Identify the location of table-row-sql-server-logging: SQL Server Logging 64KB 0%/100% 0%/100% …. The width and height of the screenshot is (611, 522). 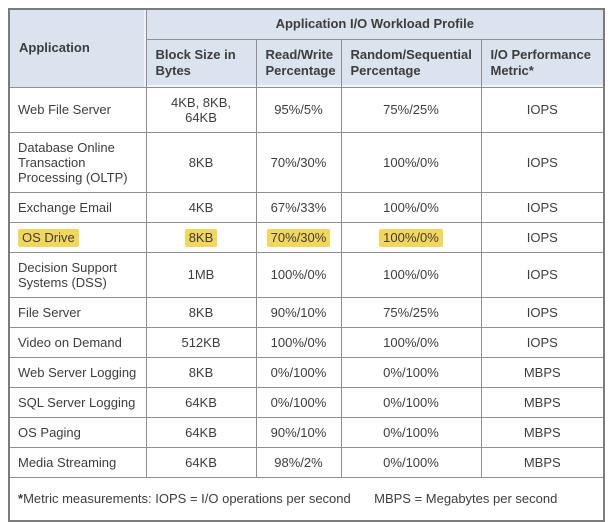
(306, 402).